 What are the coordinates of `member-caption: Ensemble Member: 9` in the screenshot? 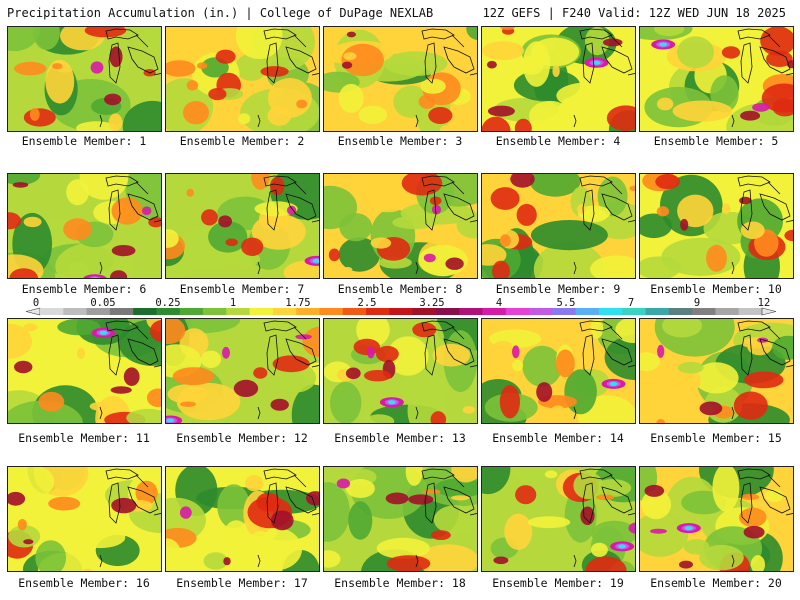 It's located at (558, 289).